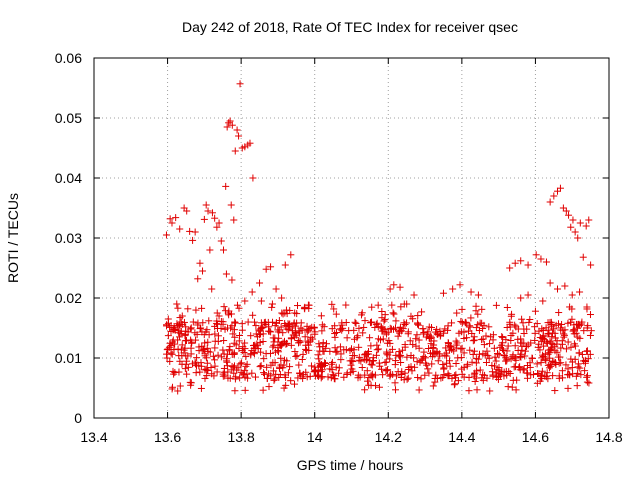 The width and height of the screenshot is (640, 480). Describe the element at coordinates (68, 298) in the screenshot. I see `y-tick-label: 0.02` at that location.